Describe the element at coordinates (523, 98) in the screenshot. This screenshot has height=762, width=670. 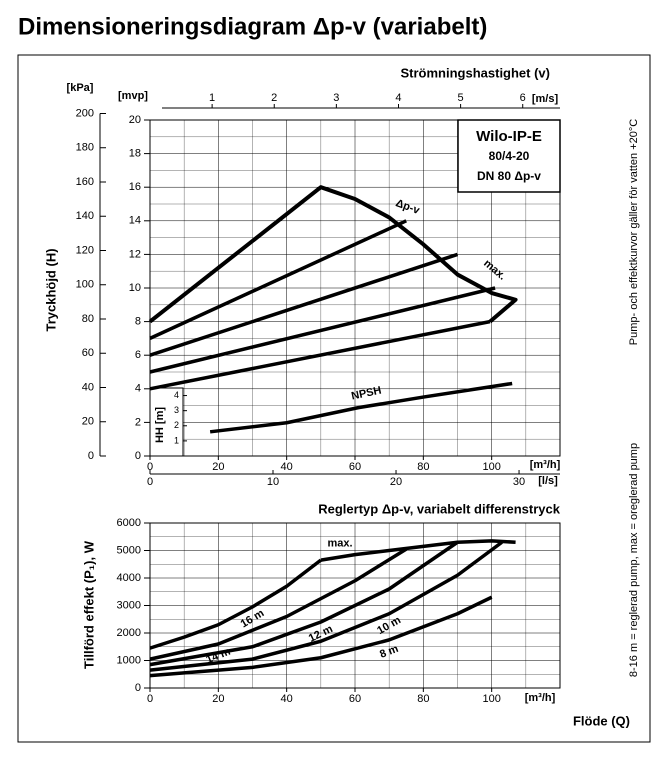
I see `x3-tick-label: 6` at that location.